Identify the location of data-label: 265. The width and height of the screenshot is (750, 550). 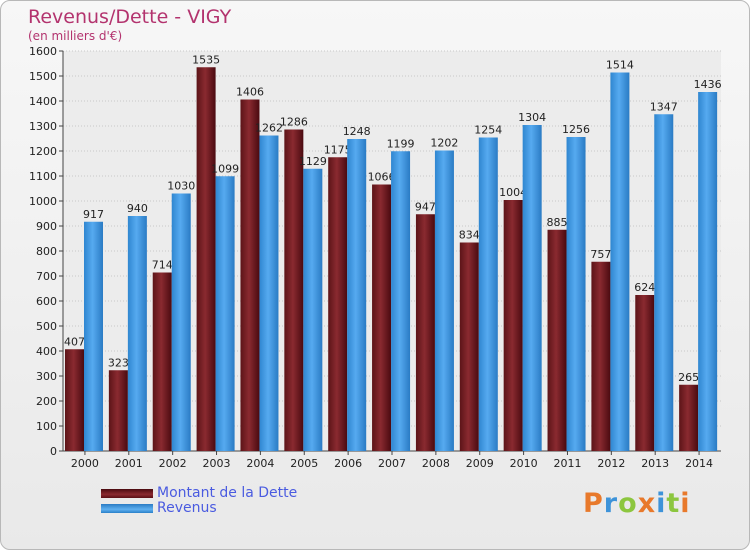
(688, 377).